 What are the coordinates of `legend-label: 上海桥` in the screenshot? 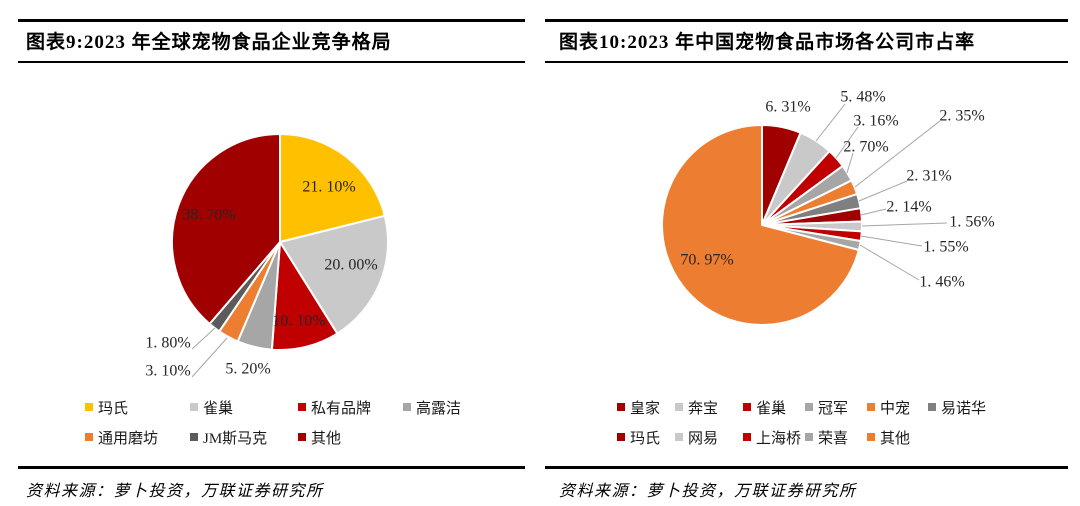 It's located at (779, 438).